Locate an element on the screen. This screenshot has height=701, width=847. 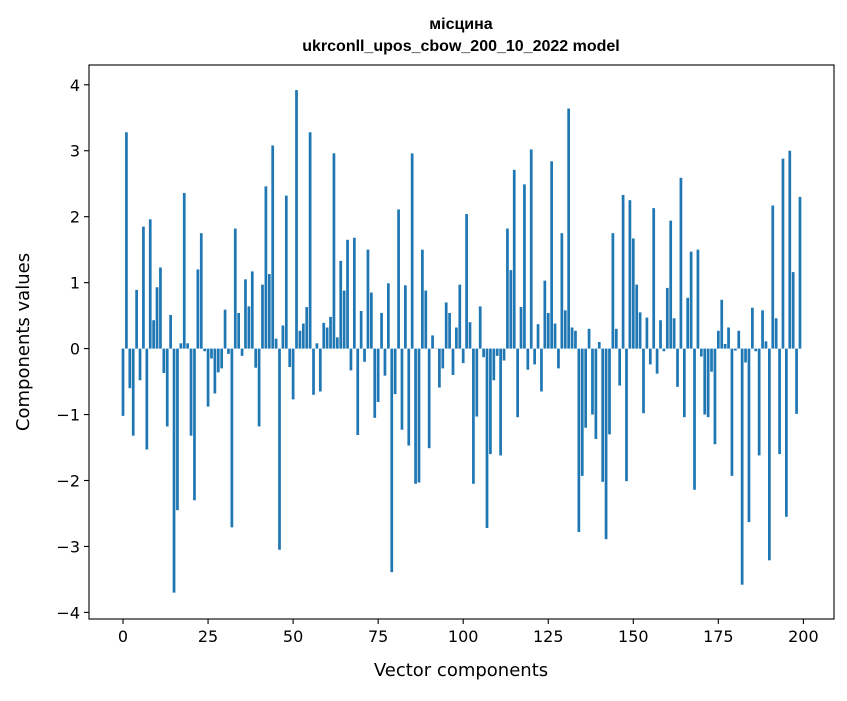
x-tick-label: 125 is located at coordinates (548, 636).